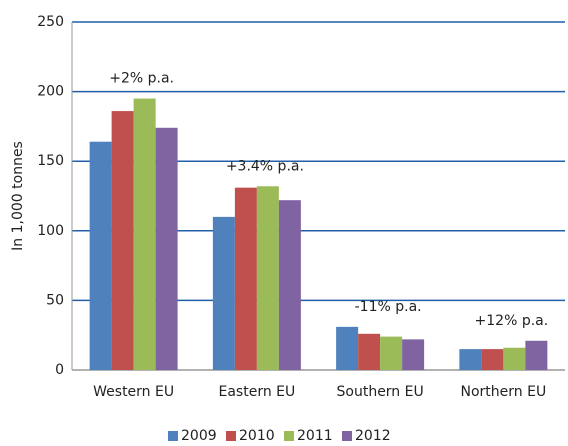 This screenshot has height=446, width=568. Describe the element at coordinates (388, 307) in the screenshot. I see `annotation: -11% p.a.` at that location.